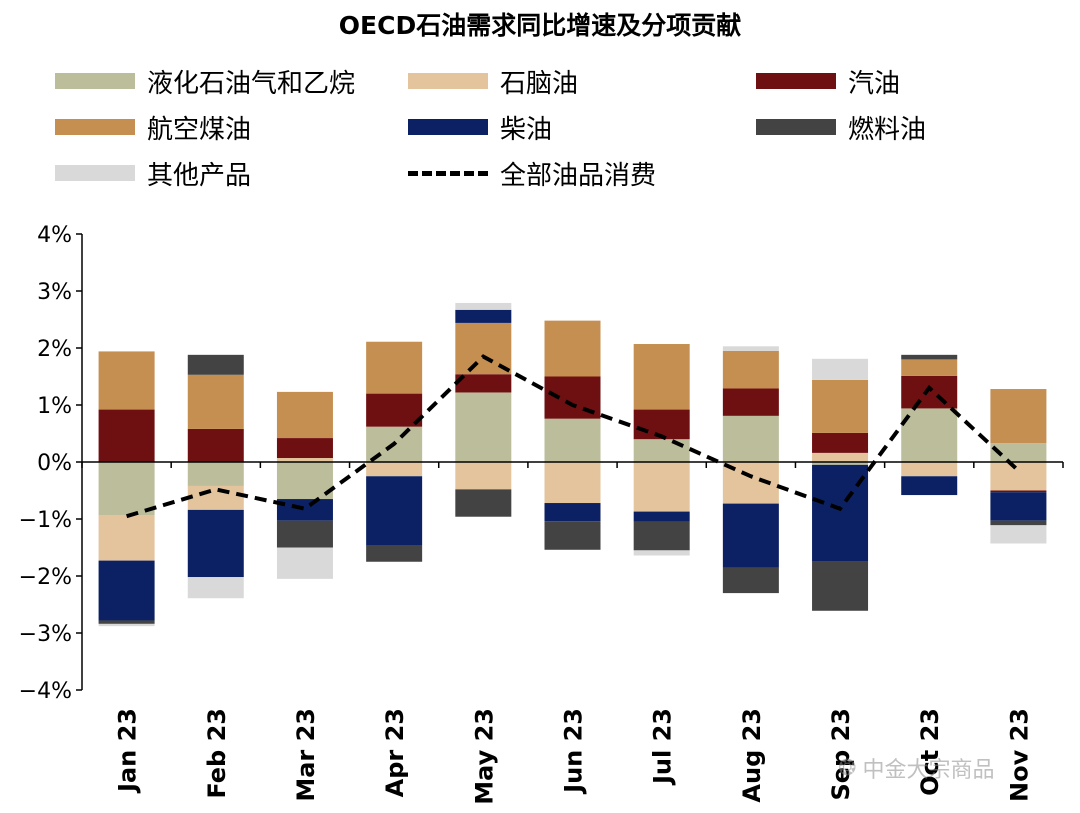  Describe the element at coordinates (217, 753) in the screenshot. I see `x-tick-label: Feb 23` at that location.